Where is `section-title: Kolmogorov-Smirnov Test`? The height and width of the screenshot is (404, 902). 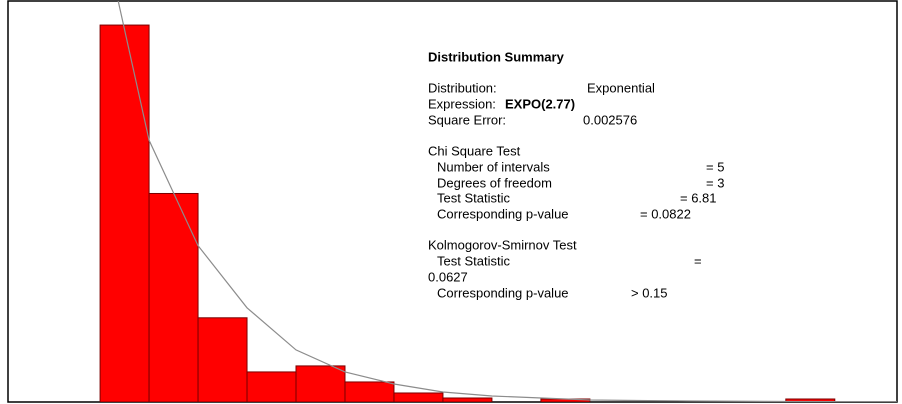
section-title: Kolmogorov-Smirnov Test is located at coordinates (502, 244).